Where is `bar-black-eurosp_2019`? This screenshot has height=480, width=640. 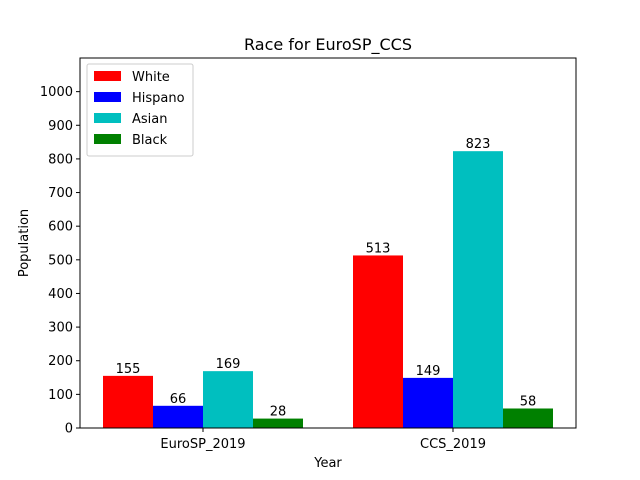 bar-black-eurosp_2019 is located at coordinates (278, 423).